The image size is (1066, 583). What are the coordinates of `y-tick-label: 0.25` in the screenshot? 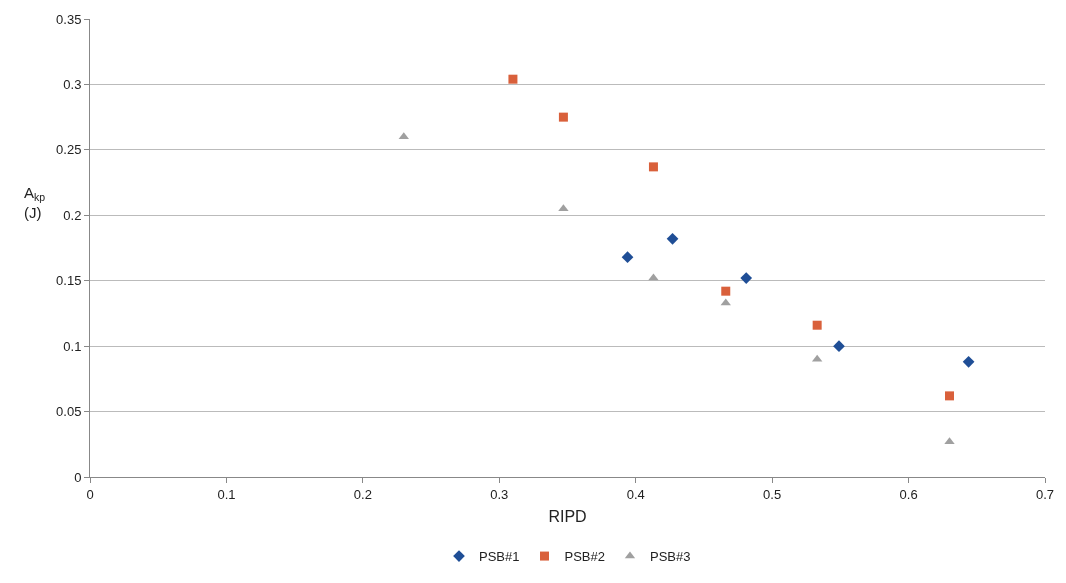 It's located at (69, 150).